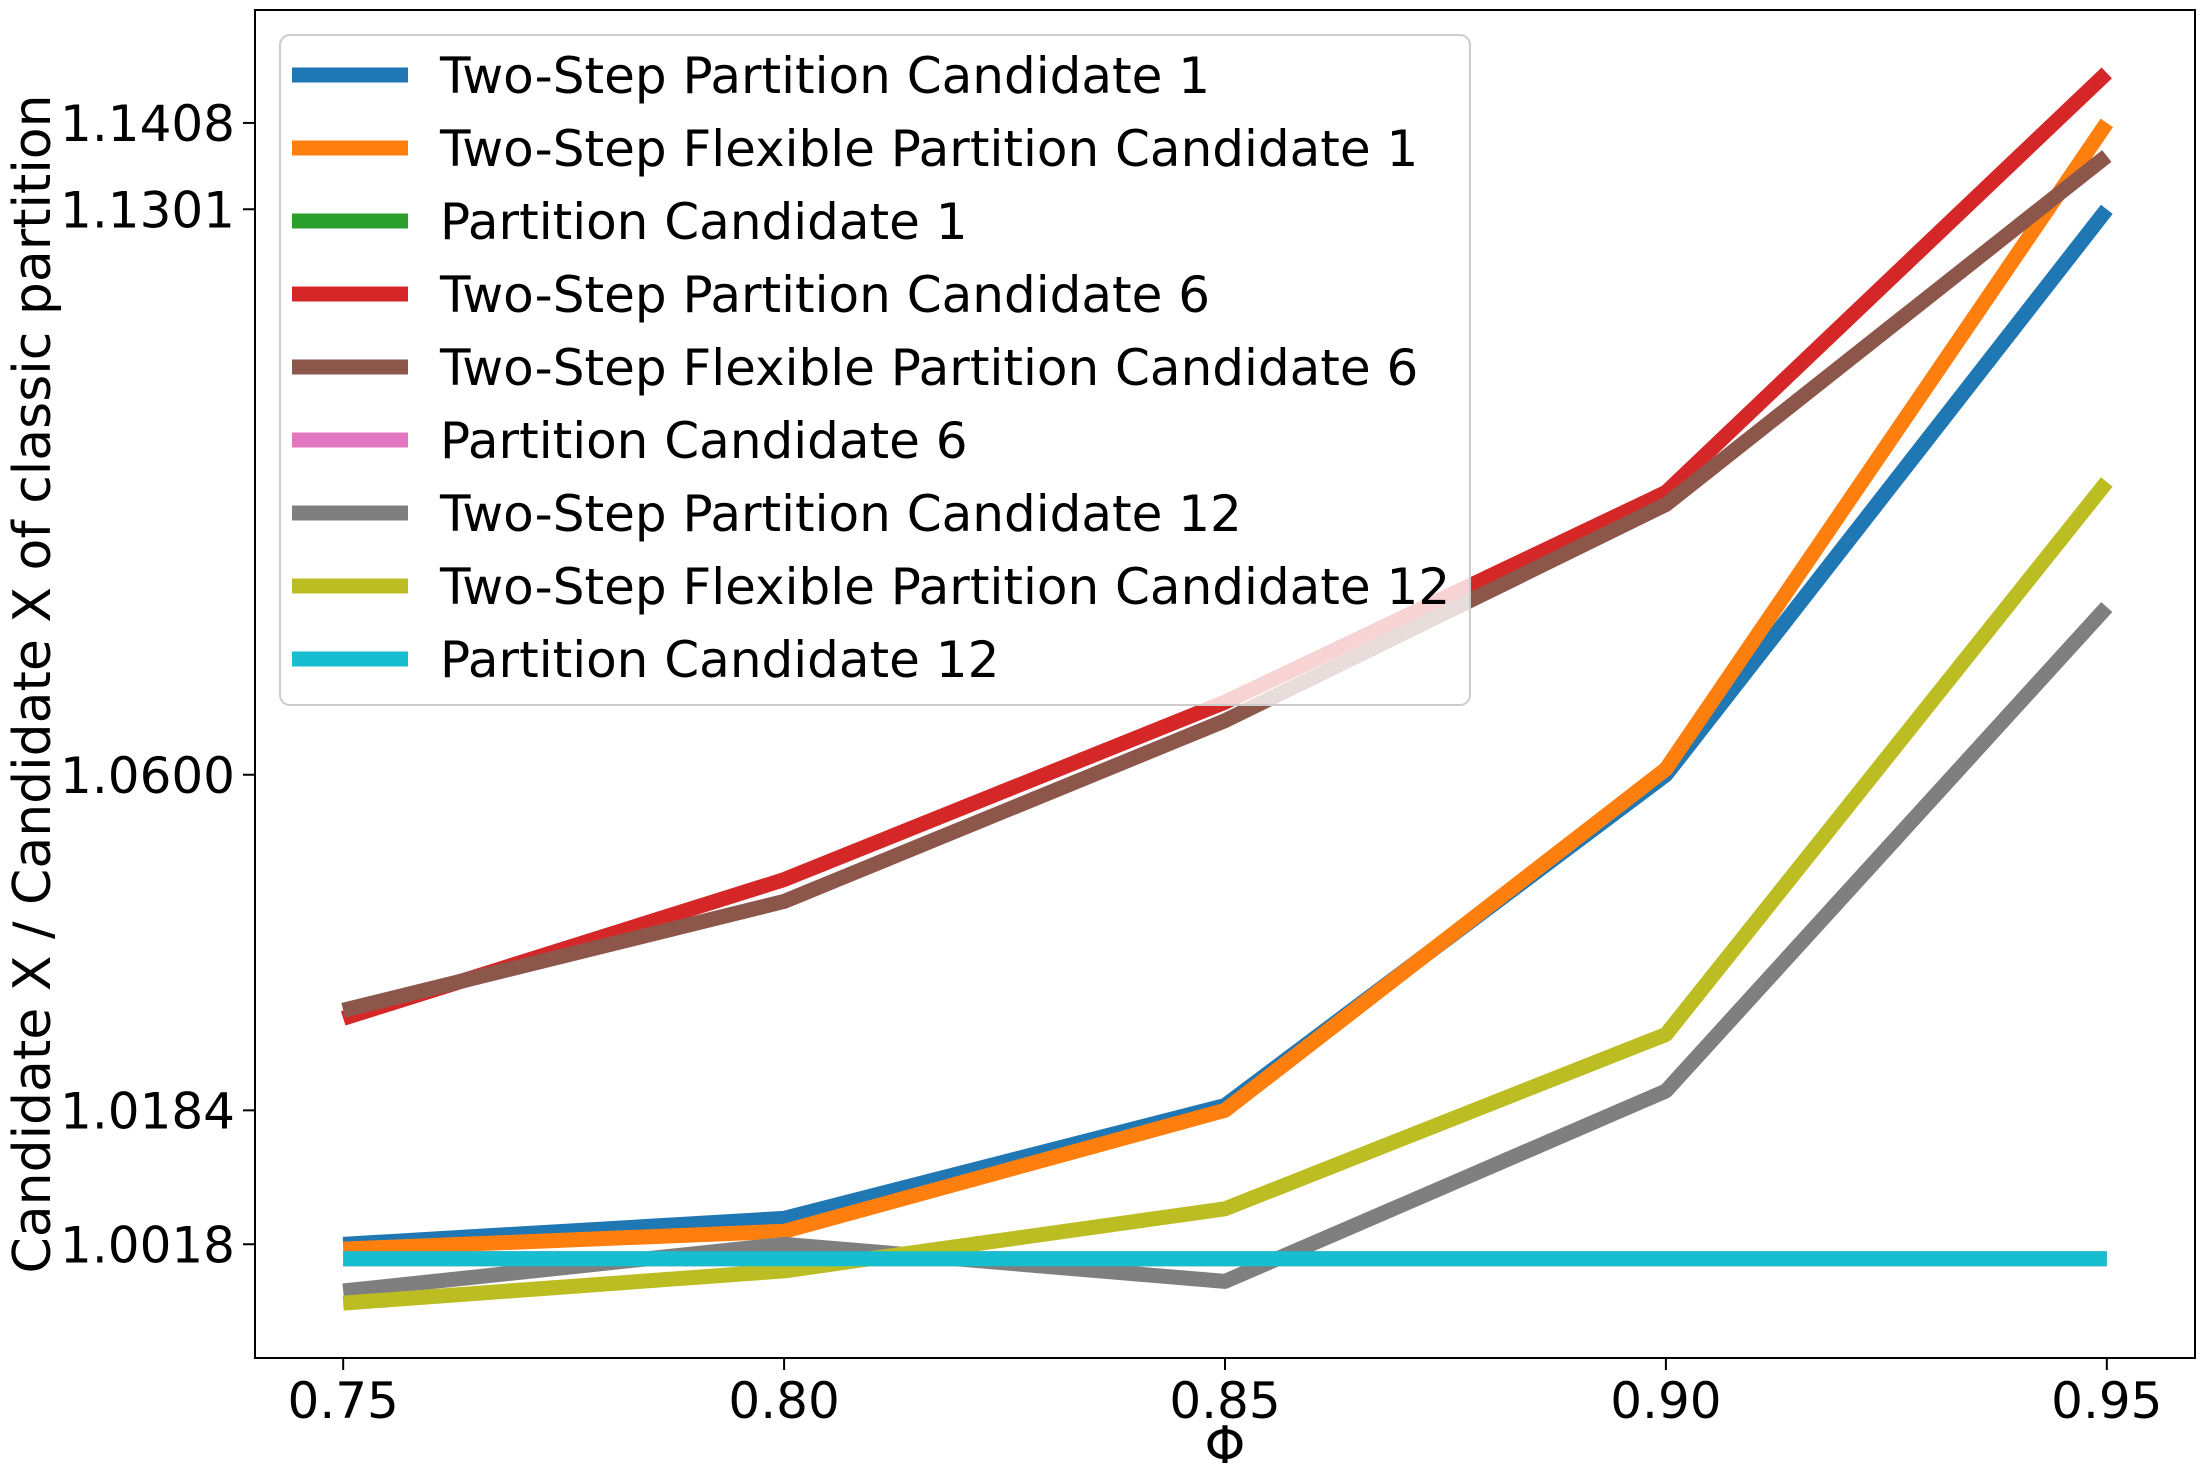  I want to click on x-tick-label: 0.95, so click(2106, 1401).